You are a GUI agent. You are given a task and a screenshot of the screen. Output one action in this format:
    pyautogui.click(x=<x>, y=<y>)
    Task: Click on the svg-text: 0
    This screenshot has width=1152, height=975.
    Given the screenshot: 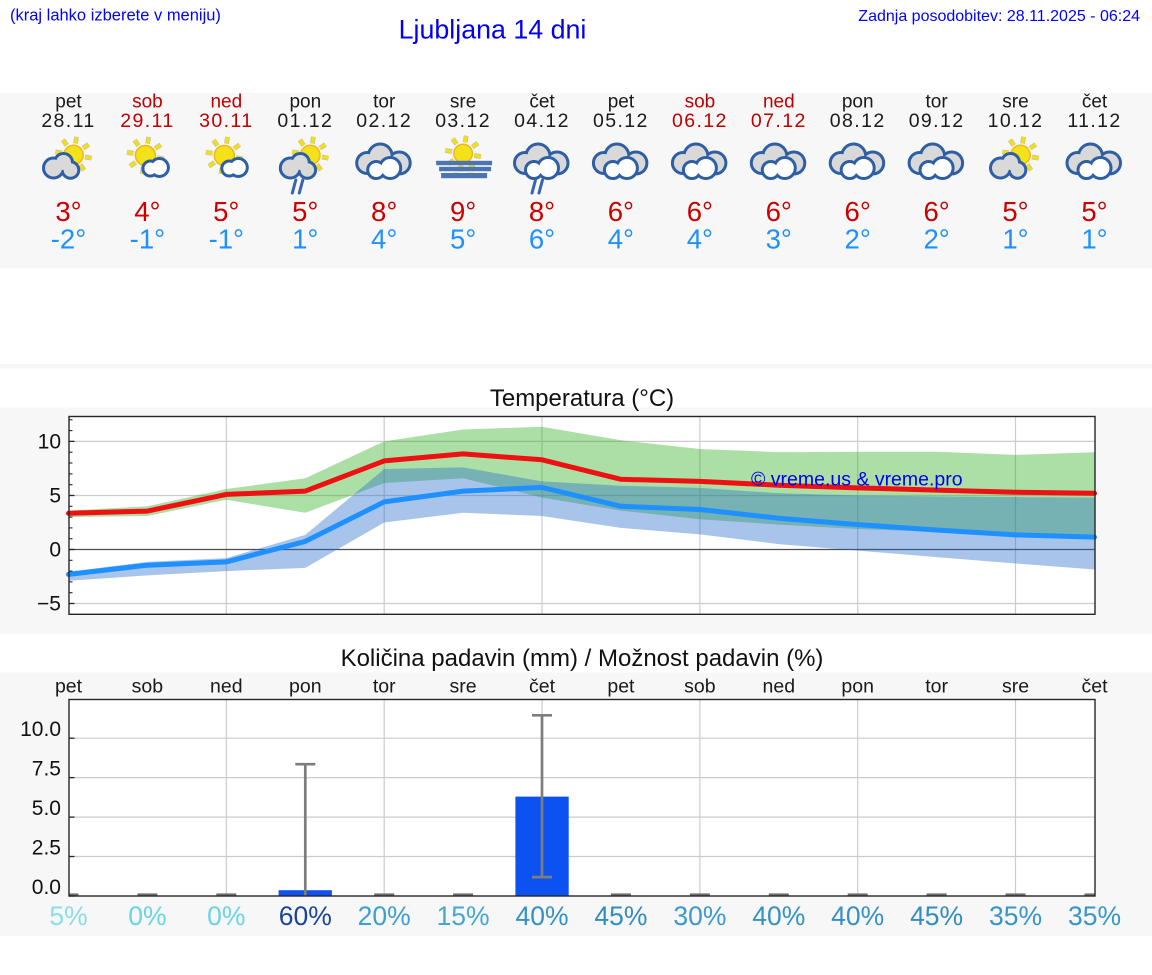 What is the action you would take?
    pyautogui.click(x=55, y=550)
    